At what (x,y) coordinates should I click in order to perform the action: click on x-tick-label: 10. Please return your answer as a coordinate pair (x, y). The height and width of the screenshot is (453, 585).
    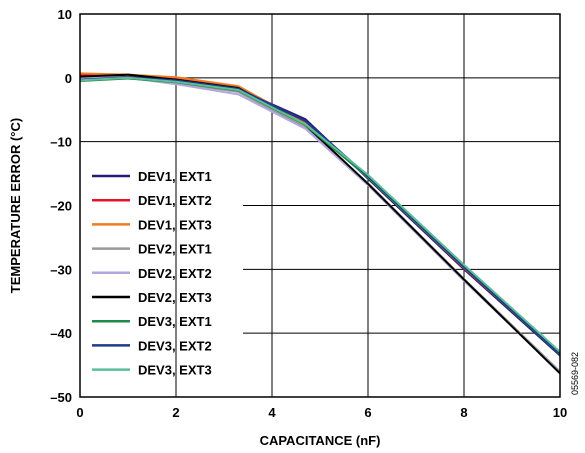
    Looking at the image, I should click on (560, 412).